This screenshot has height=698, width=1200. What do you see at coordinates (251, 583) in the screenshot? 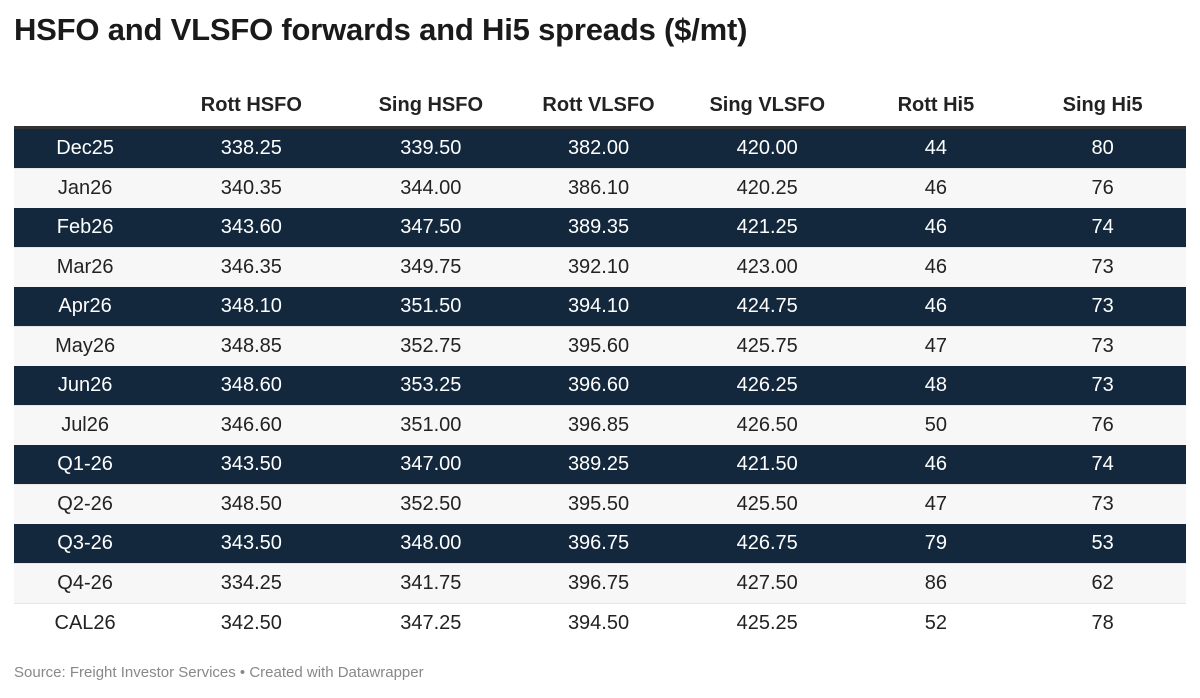
I see `table-cell-rott-hsfo: 334.25` at bounding box center [251, 583].